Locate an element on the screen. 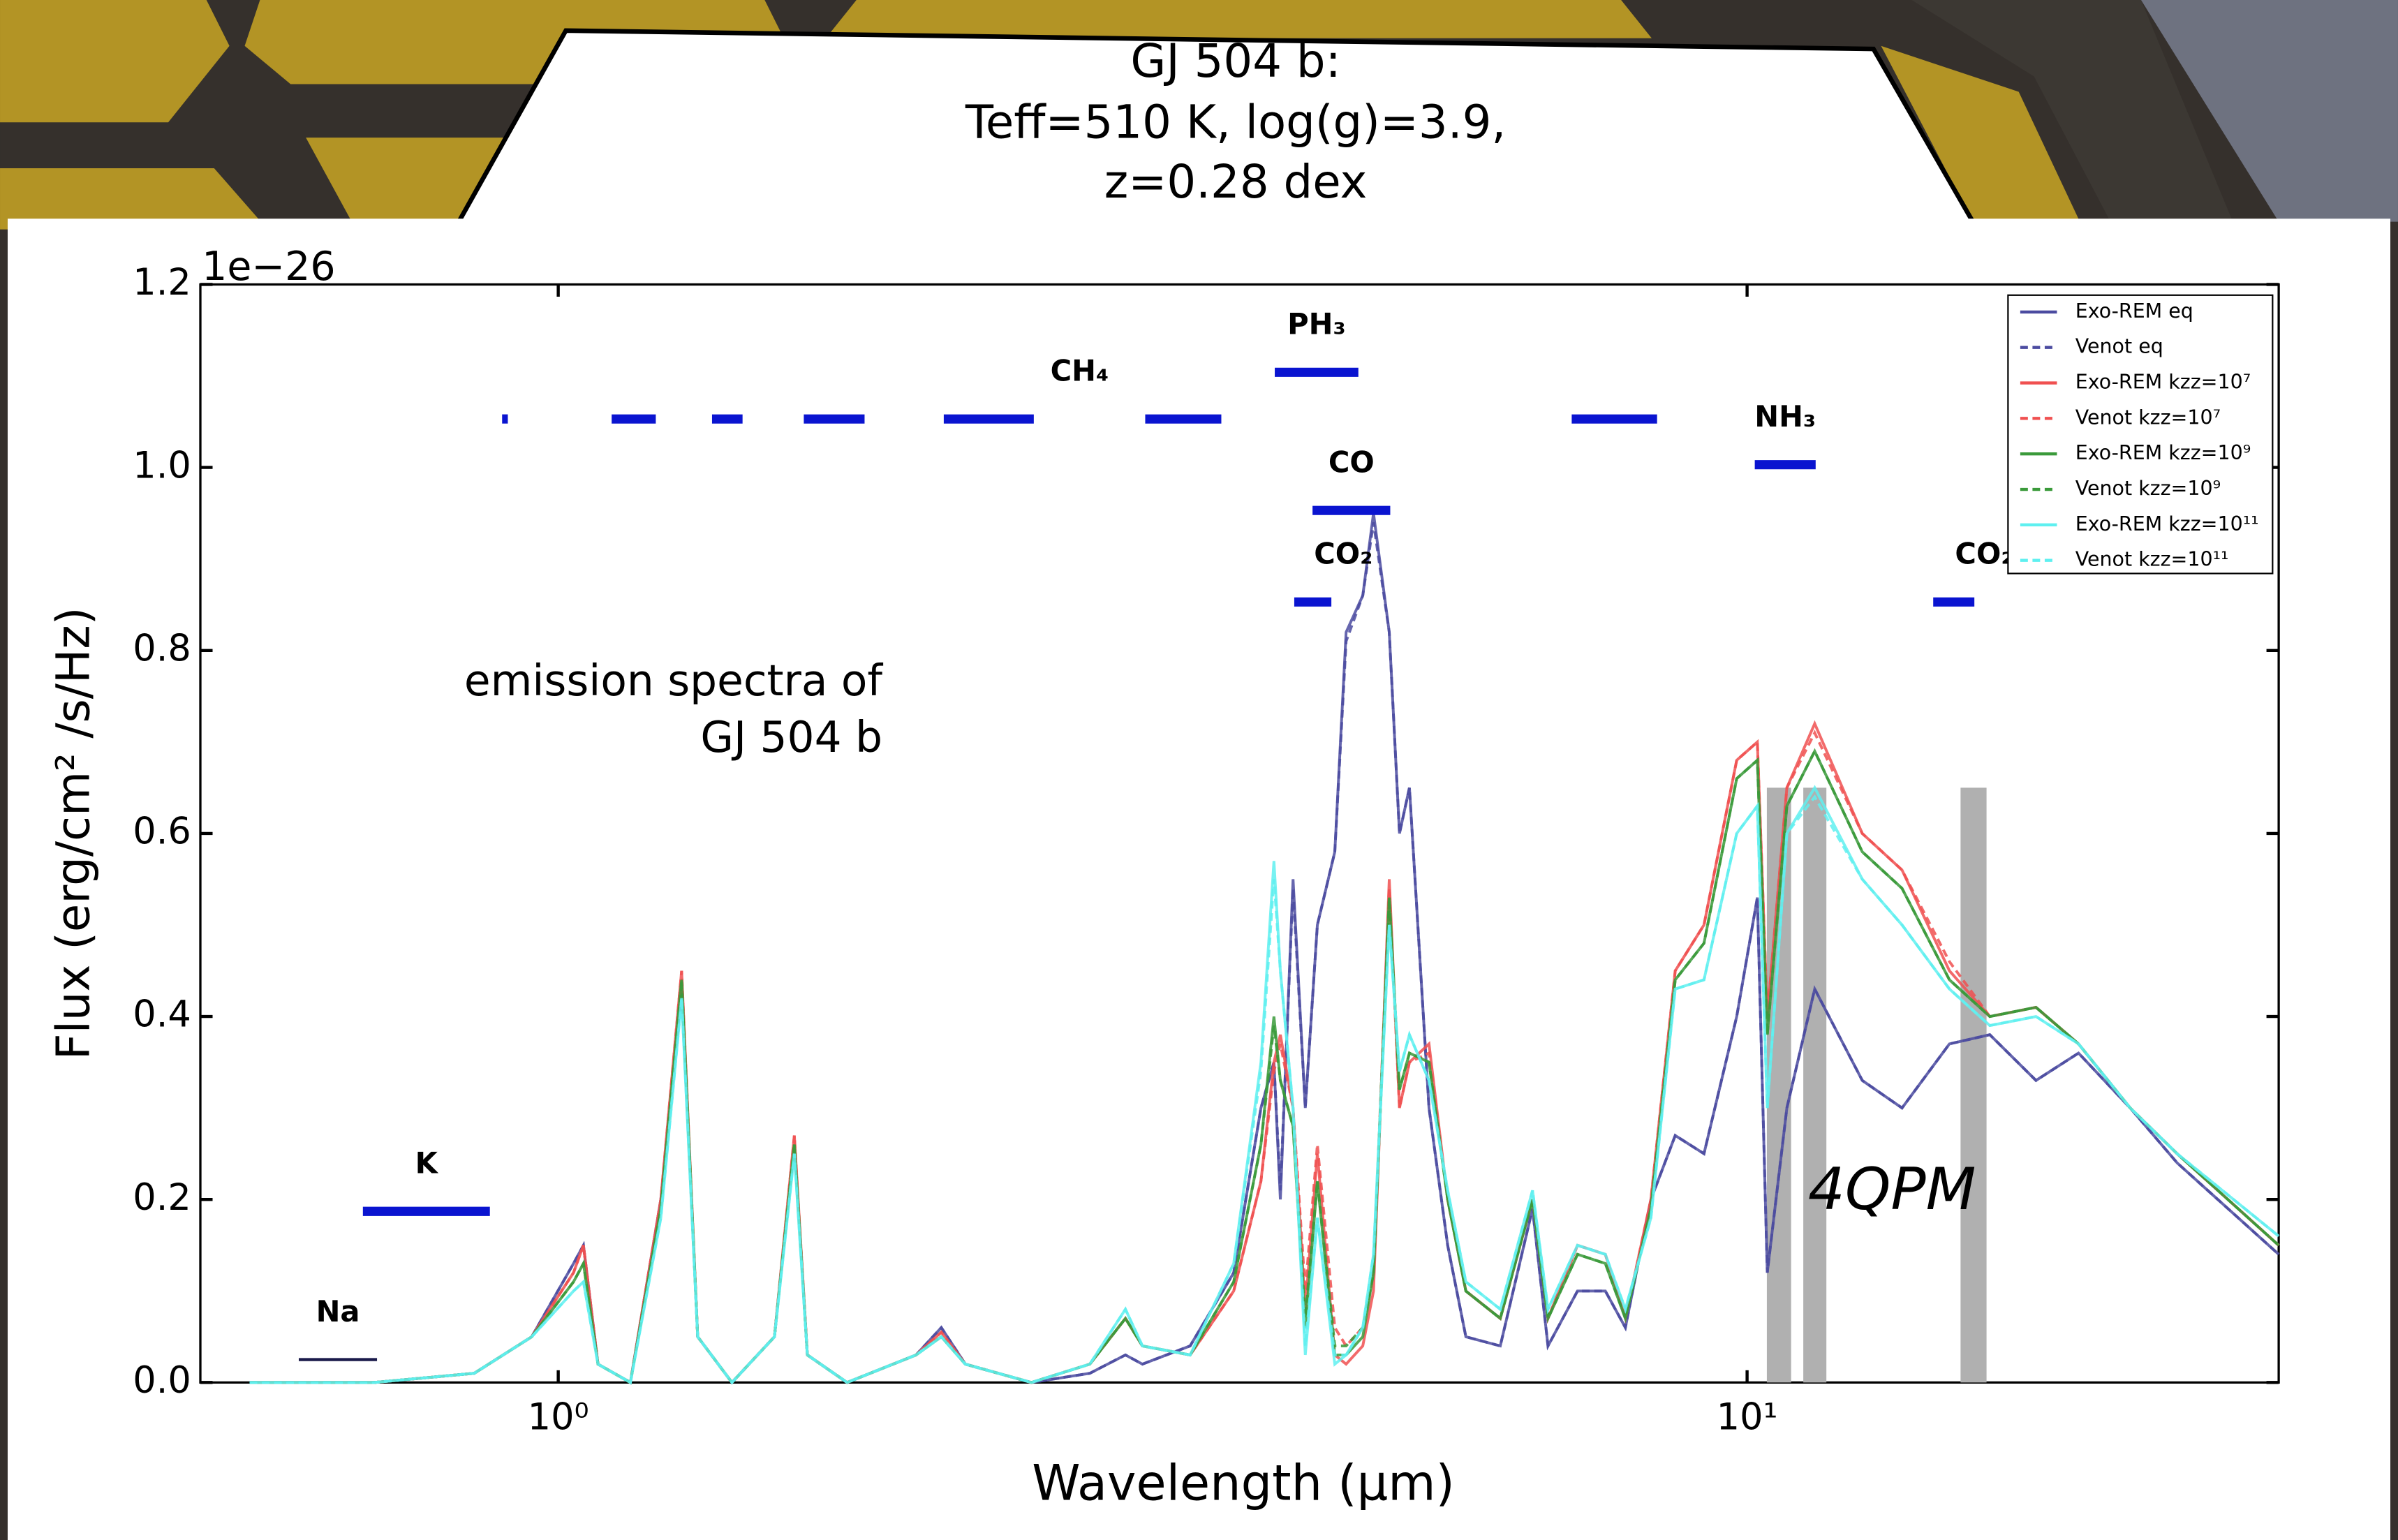 This screenshot has height=1540, width=2398. legend-label: Exo-REM kzz=10⁹ is located at coordinates (2163, 452).